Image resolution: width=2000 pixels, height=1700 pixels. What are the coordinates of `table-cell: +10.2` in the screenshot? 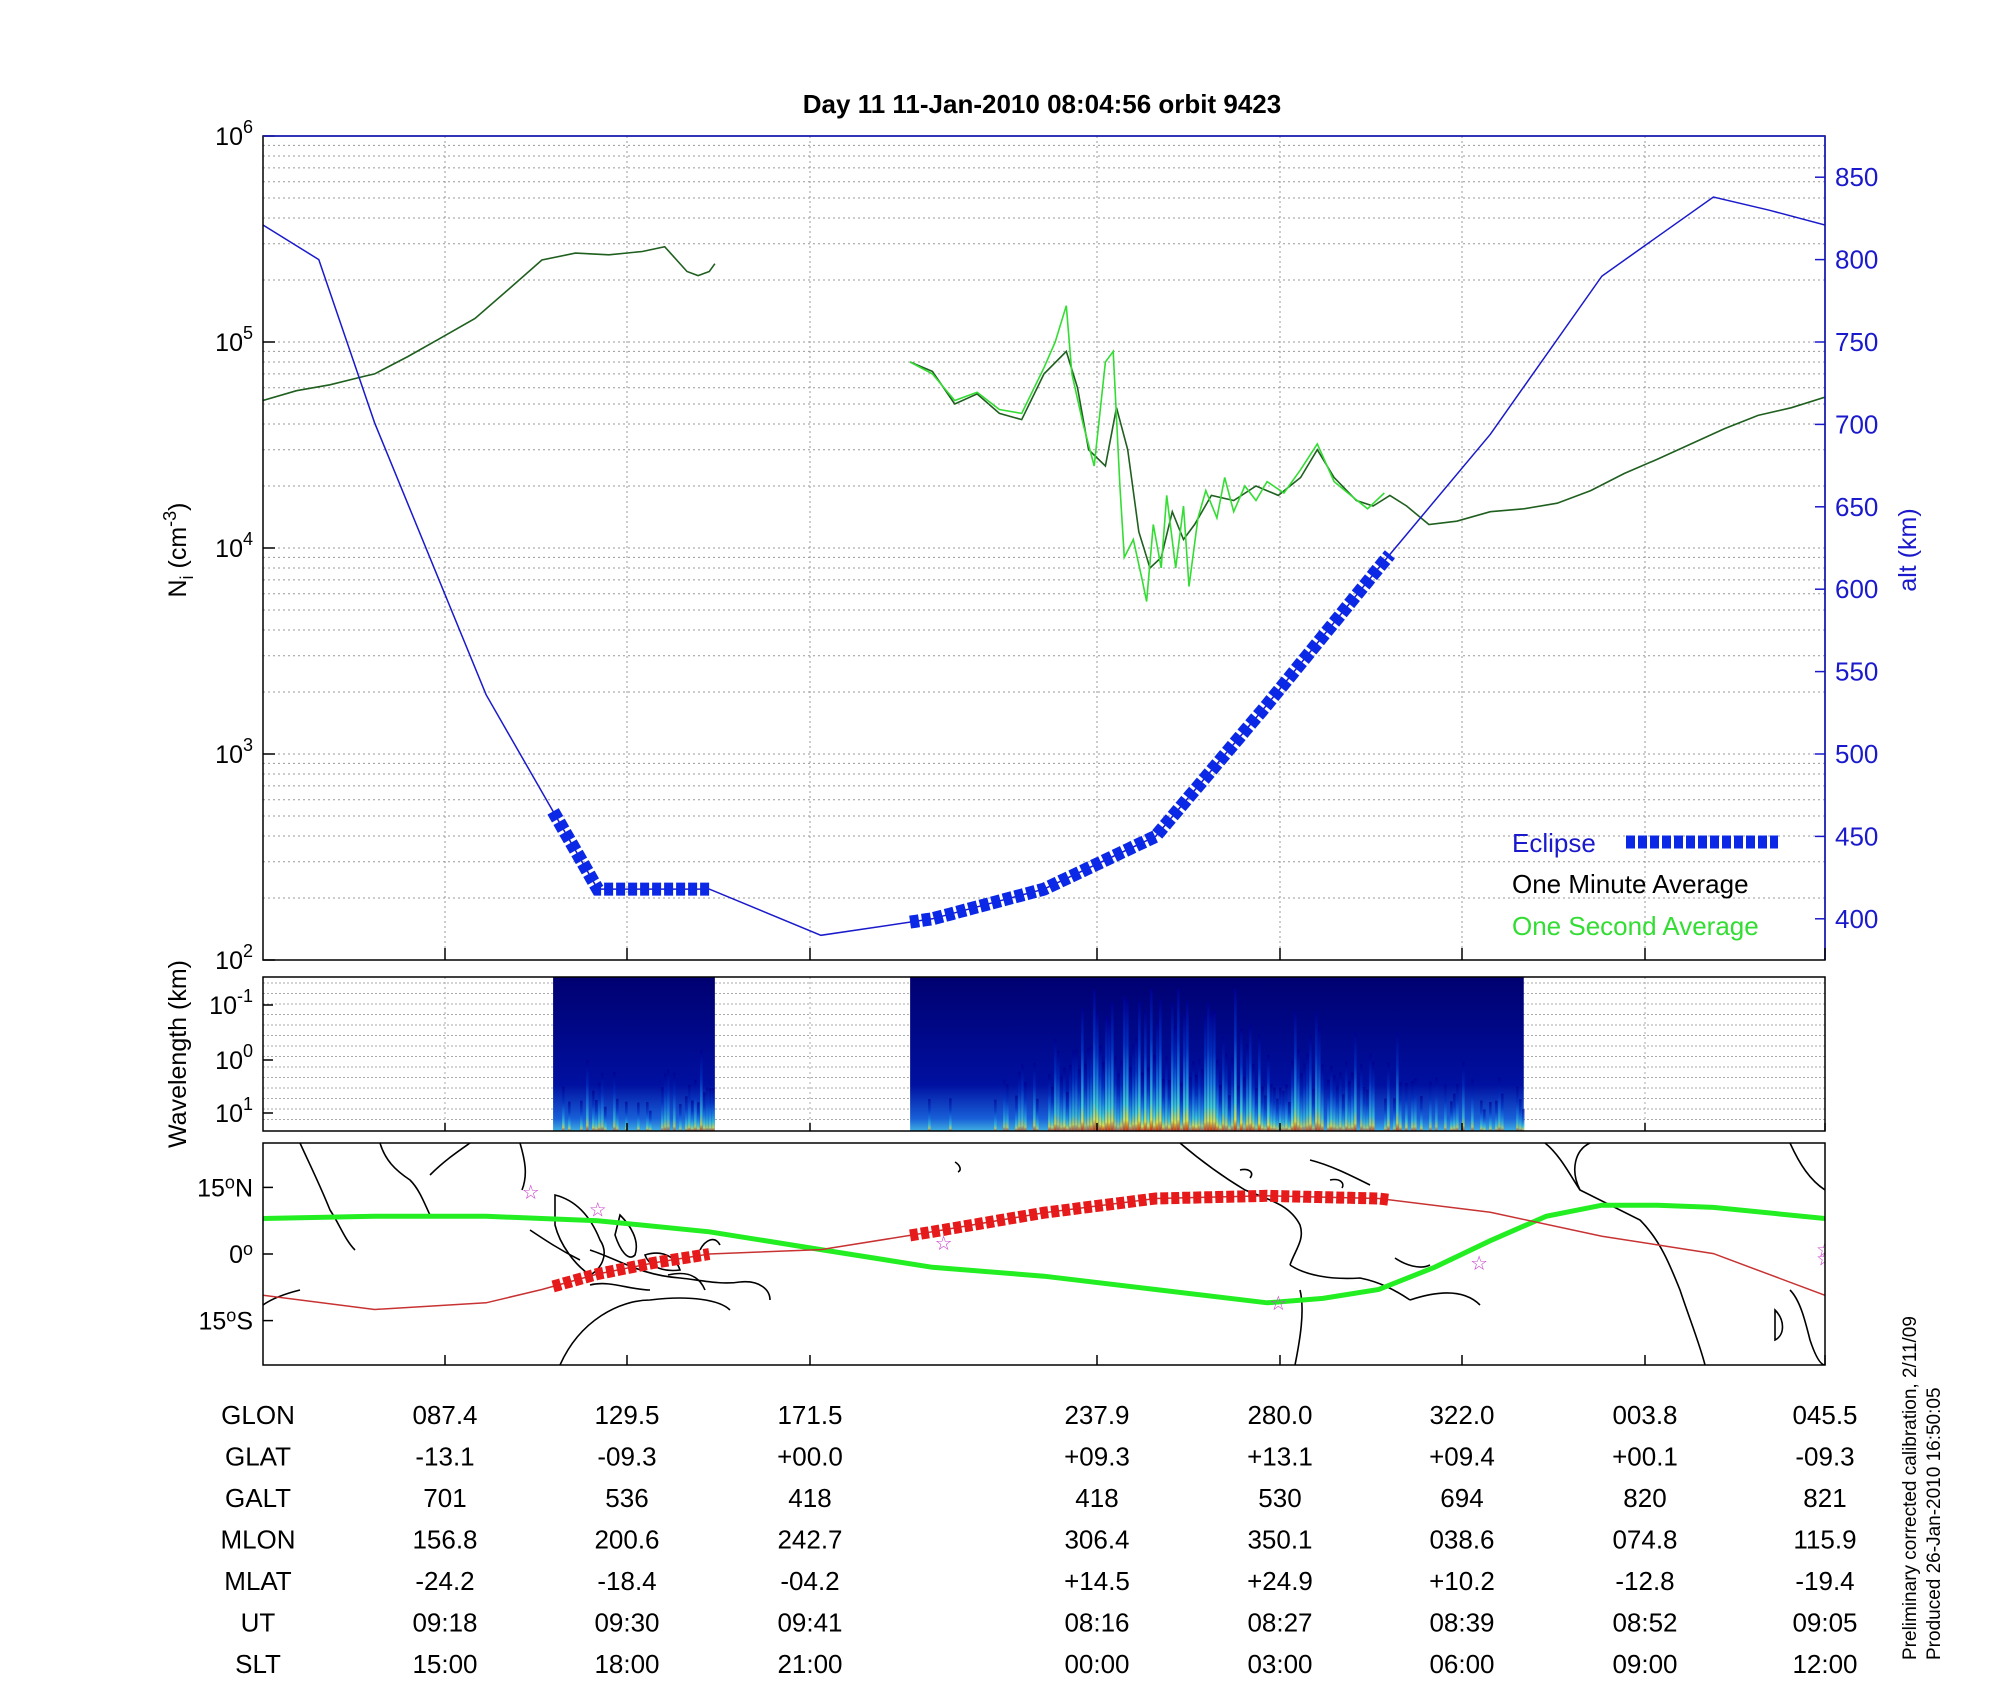 It's located at (1462, 1581).